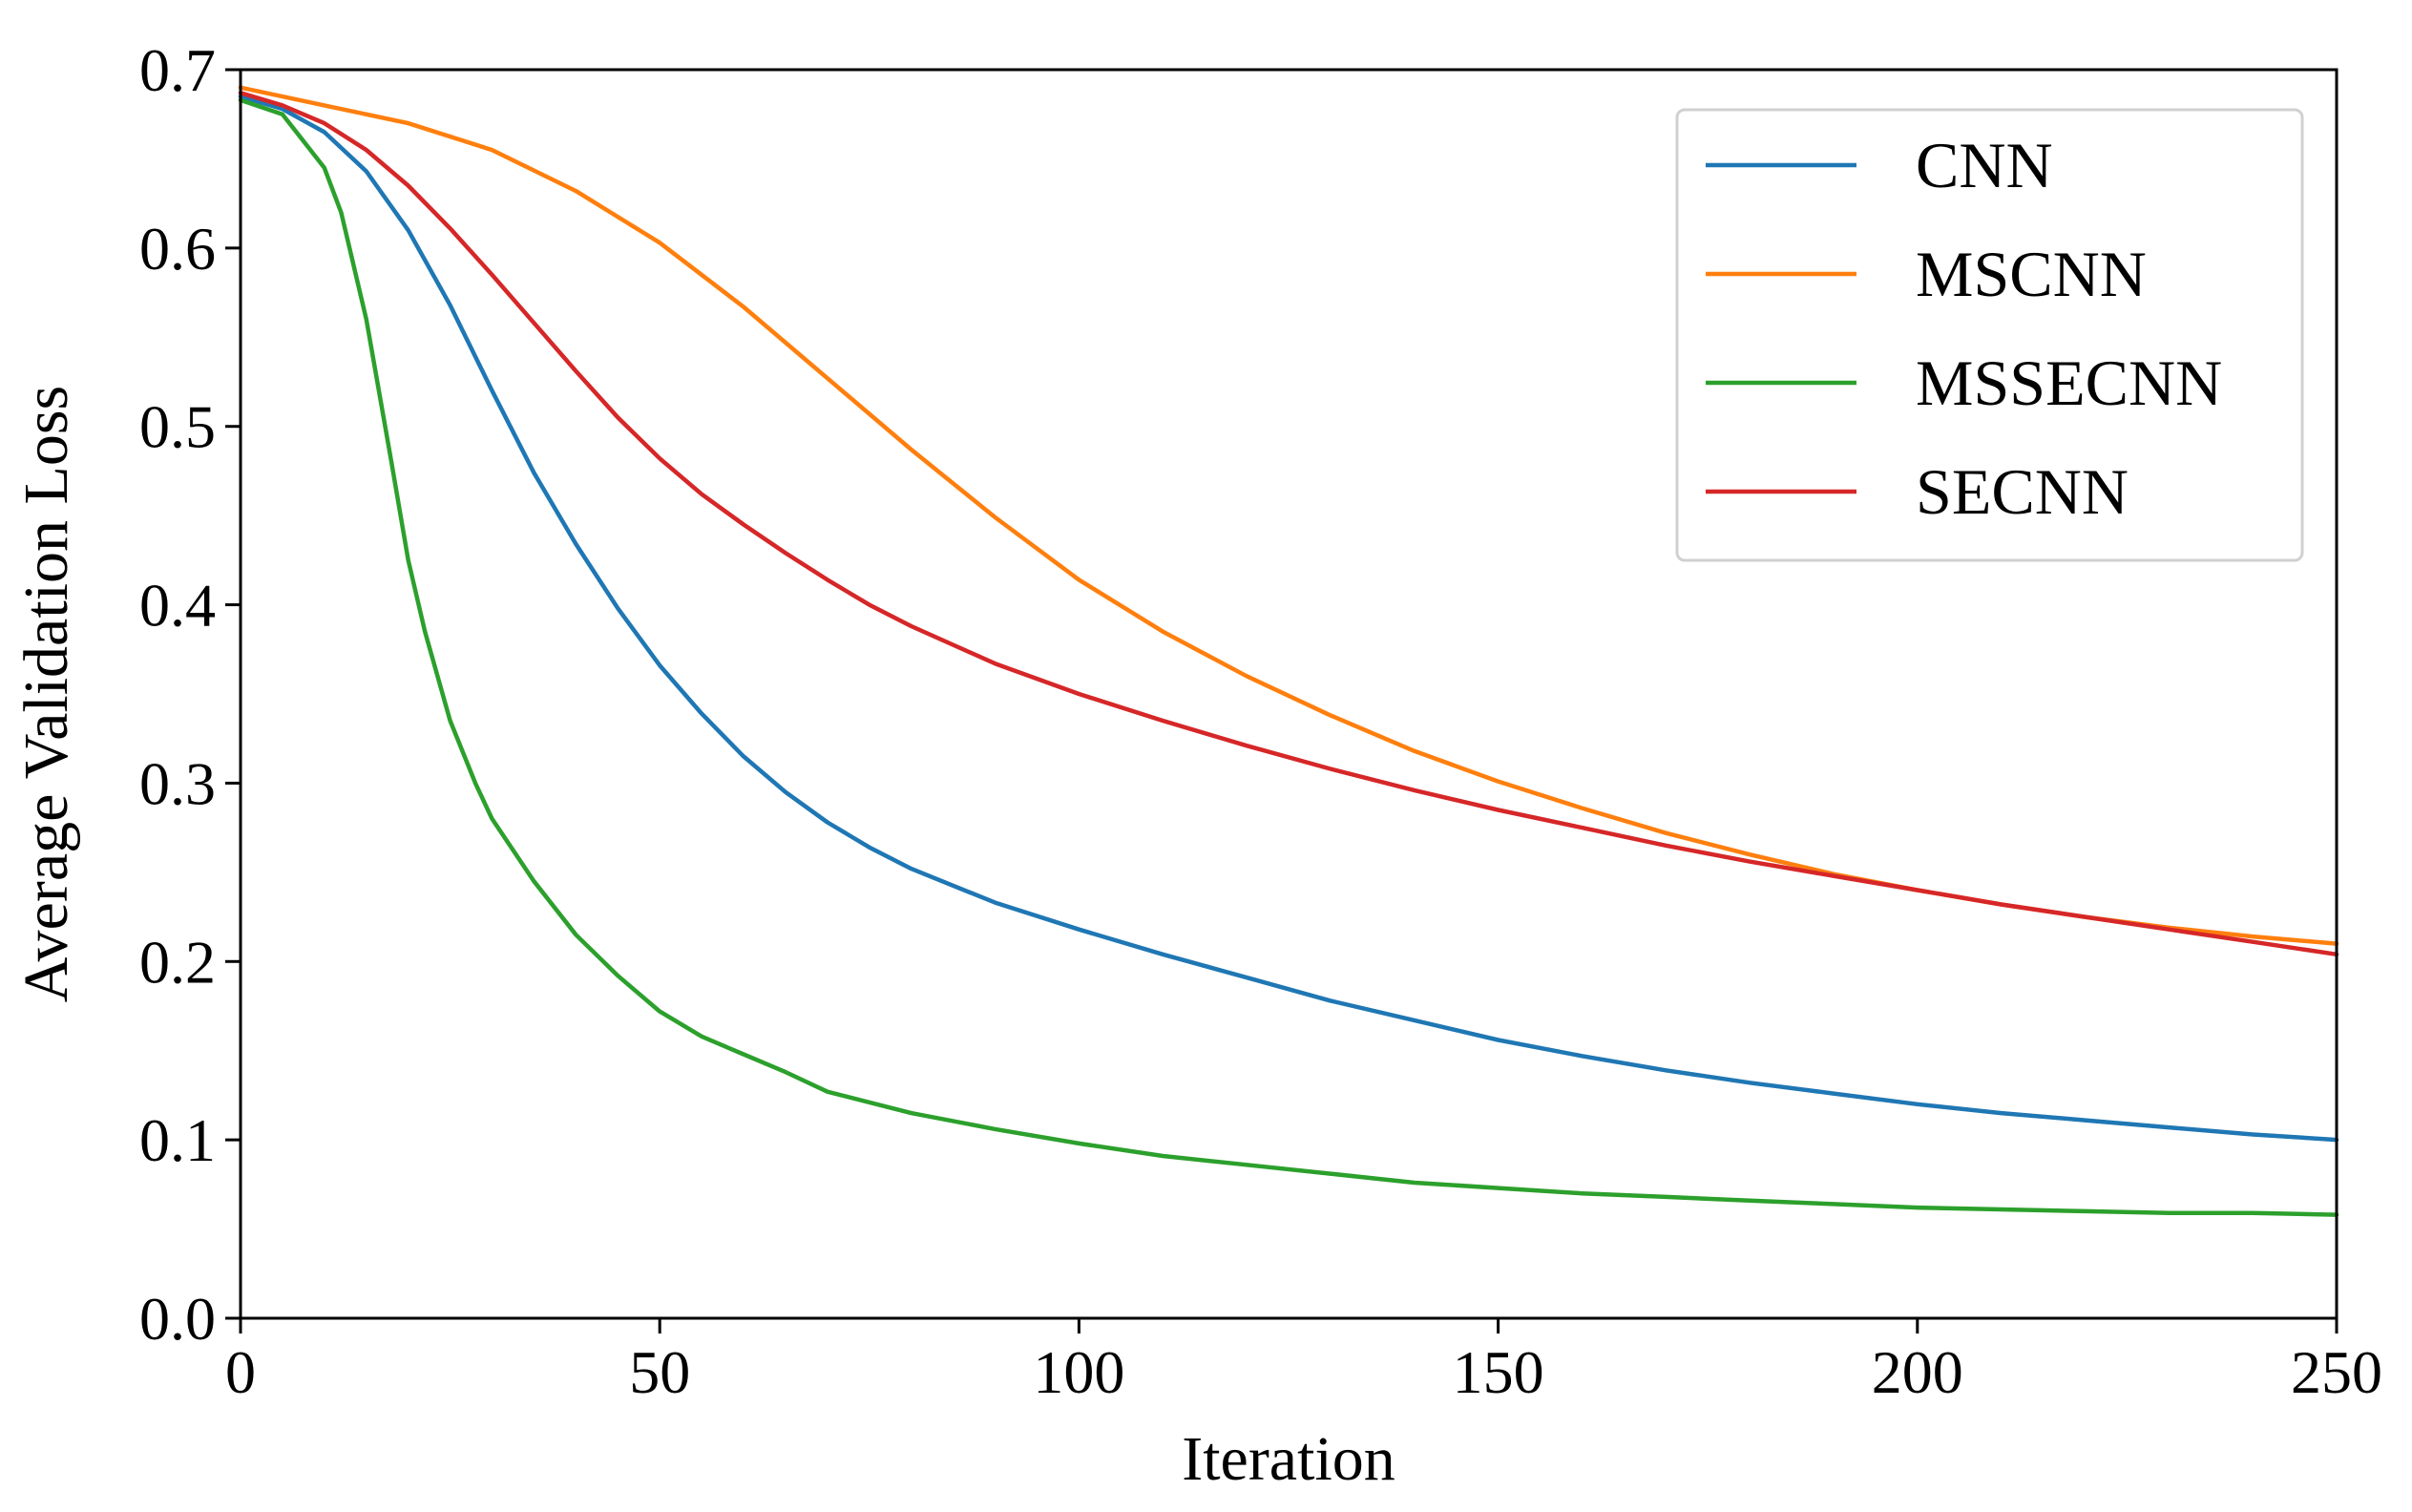  Describe the element at coordinates (2022, 492) in the screenshot. I see `legend-label-secnn: SECNN` at that location.